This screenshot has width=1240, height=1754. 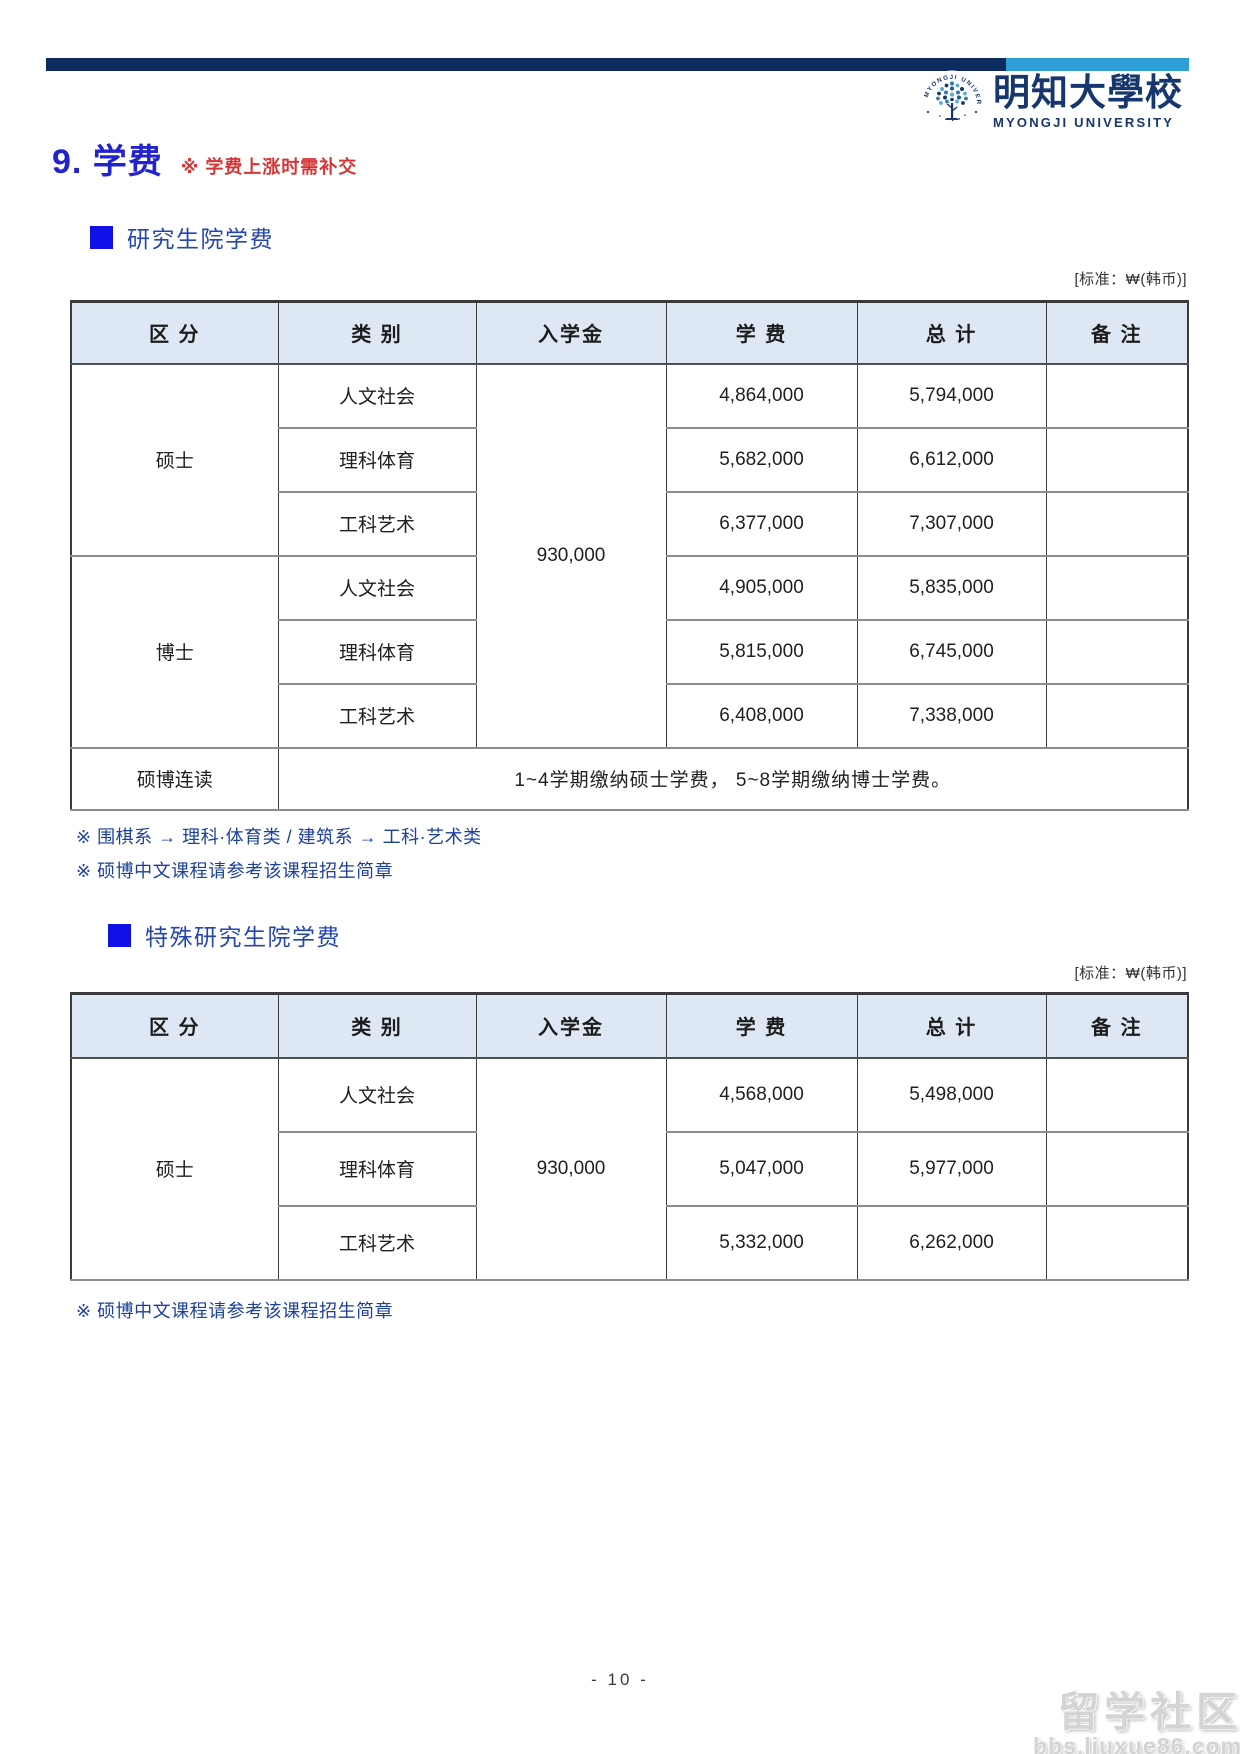 I want to click on section-heading-label: 特殊研究生院学费, so click(x=243, y=937).